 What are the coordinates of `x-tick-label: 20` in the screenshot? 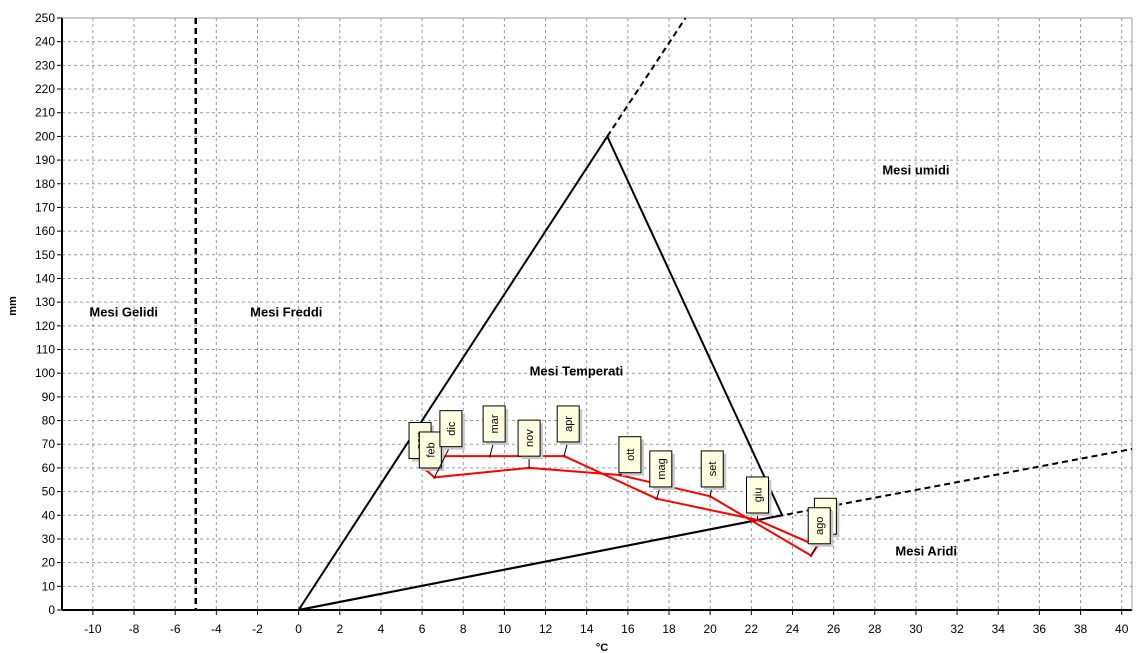 It's located at (710, 629).